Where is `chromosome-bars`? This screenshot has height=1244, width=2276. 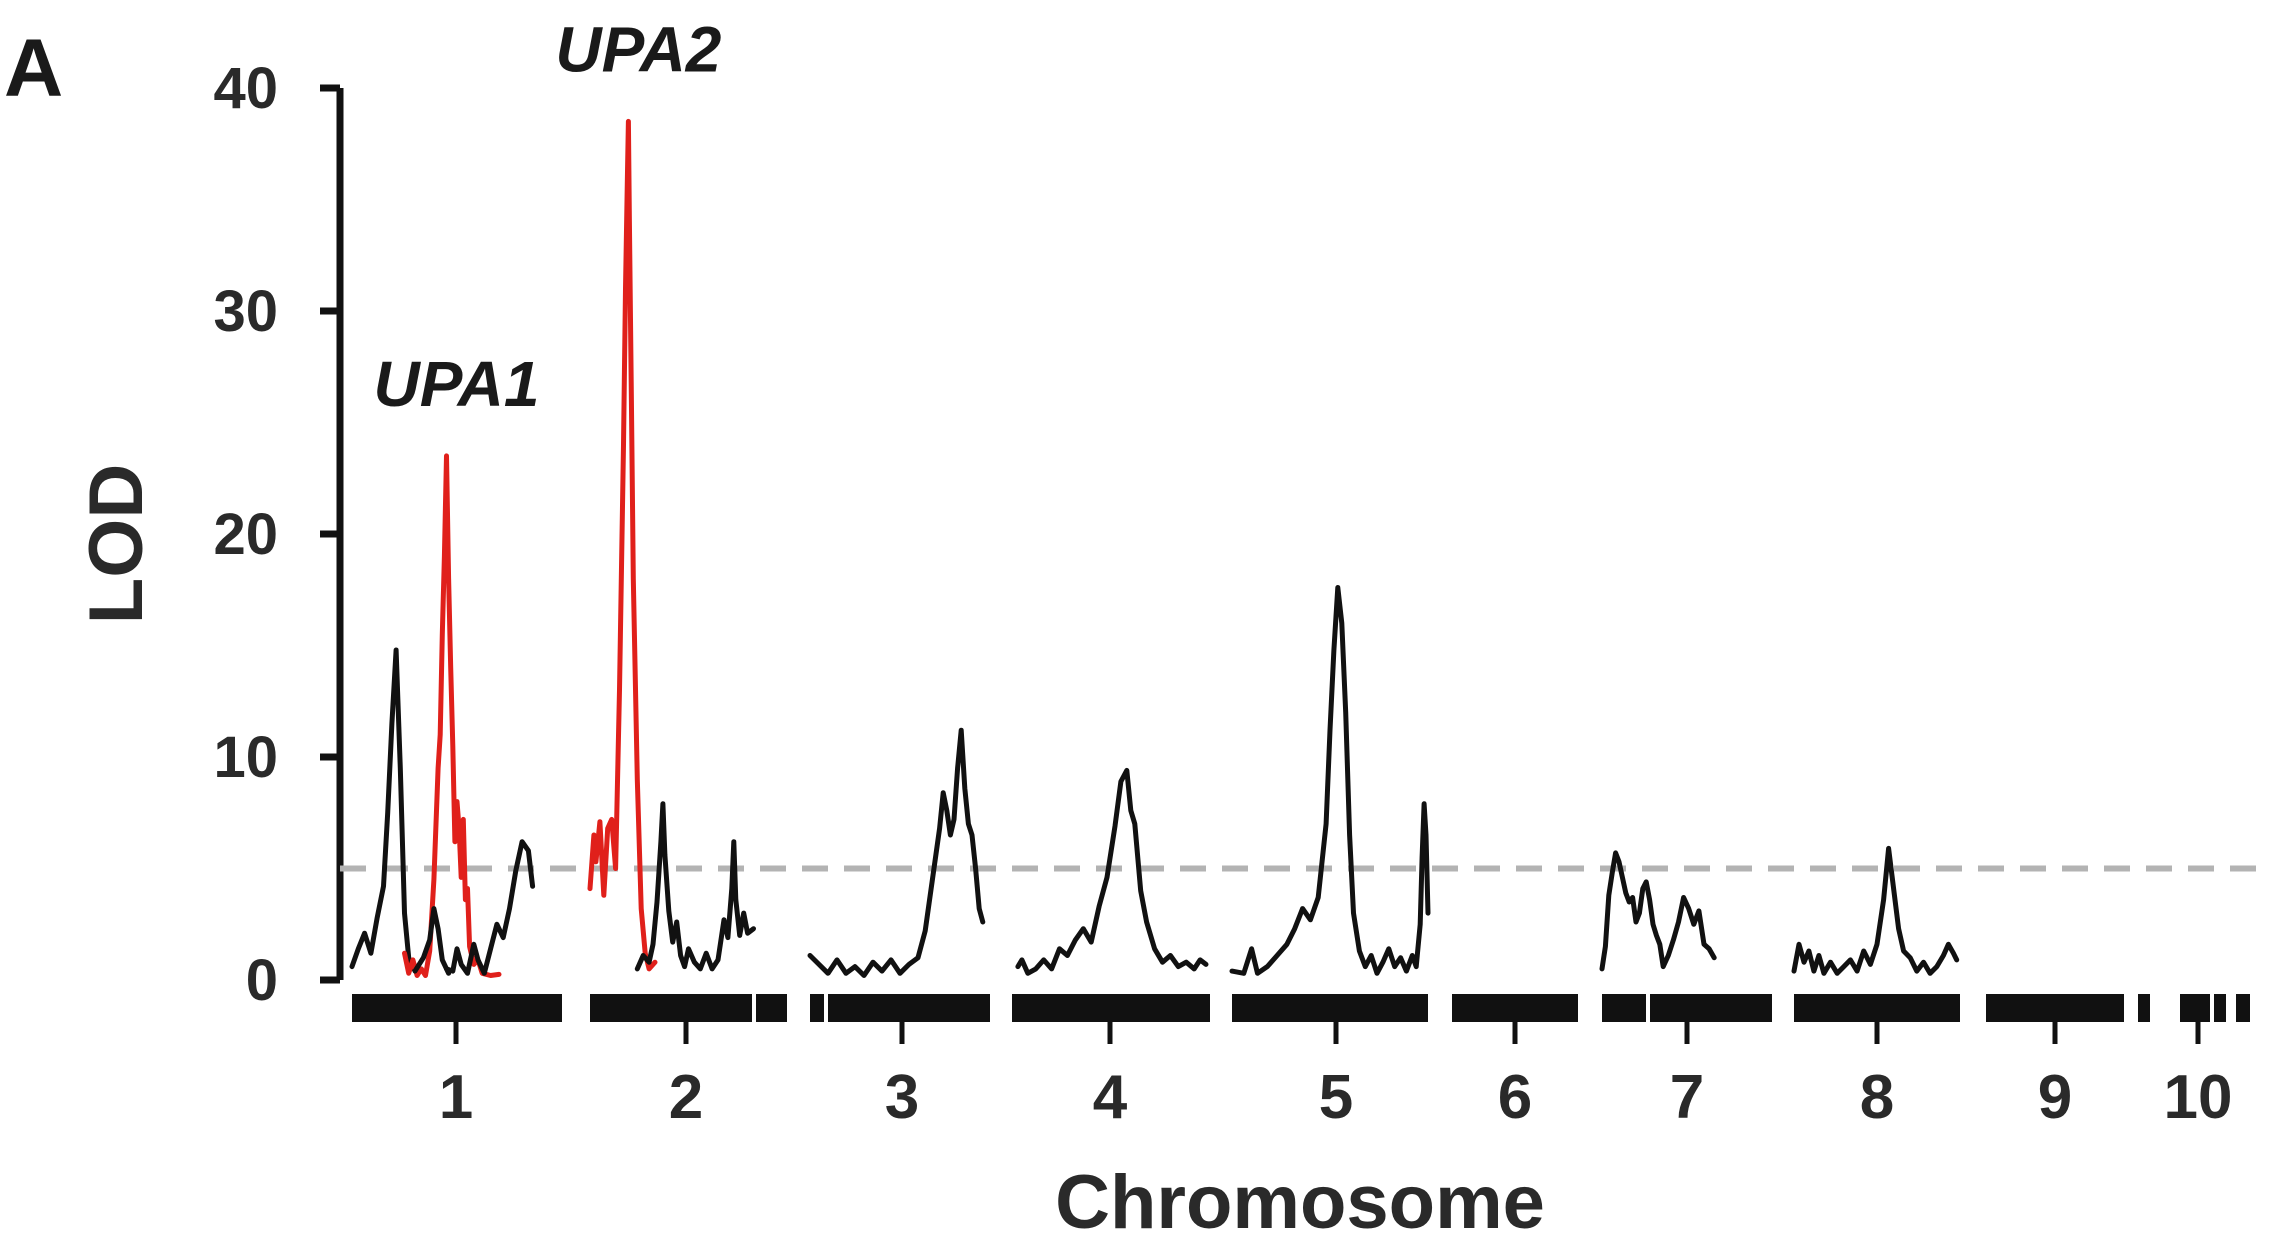
chromosome-bars is located at coordinates (1301, 1008).